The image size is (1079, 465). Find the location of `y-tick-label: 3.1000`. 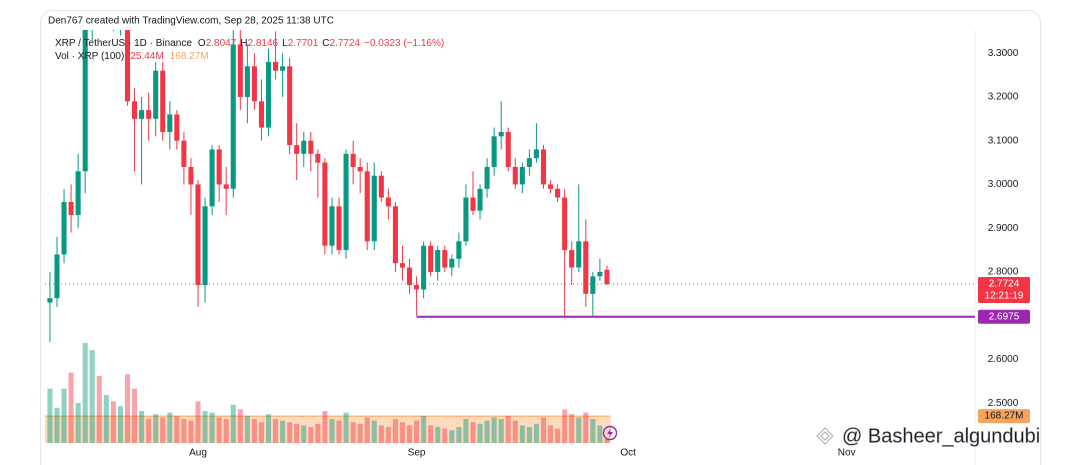

y-tick-label: 3.1000 is located at coordinates (1003, 140).